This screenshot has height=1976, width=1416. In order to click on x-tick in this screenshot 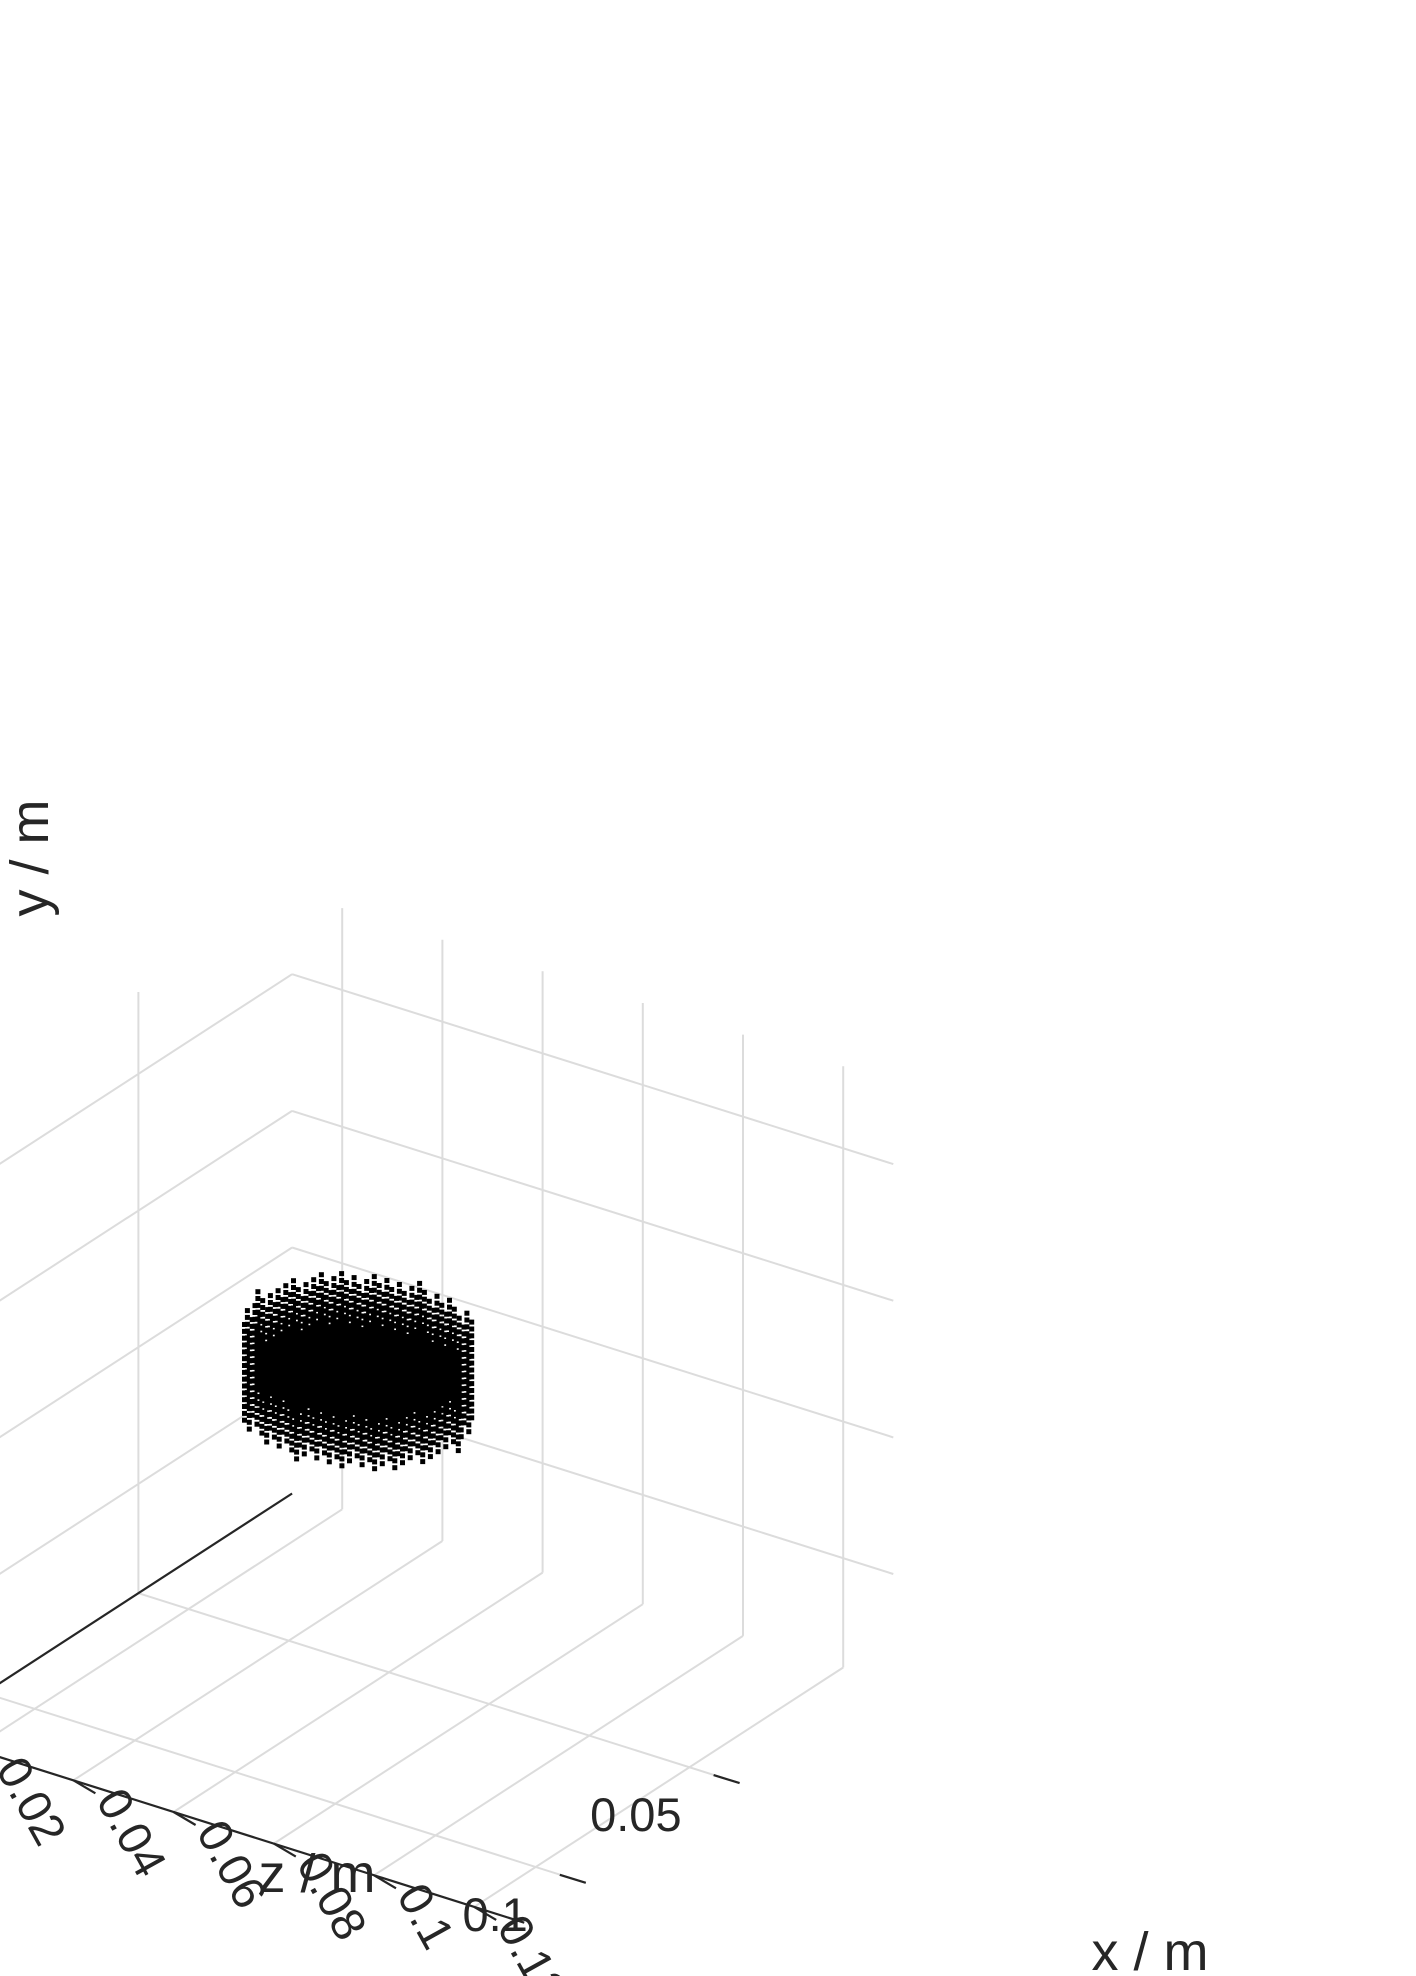, I will do `click(385, 1882)`.